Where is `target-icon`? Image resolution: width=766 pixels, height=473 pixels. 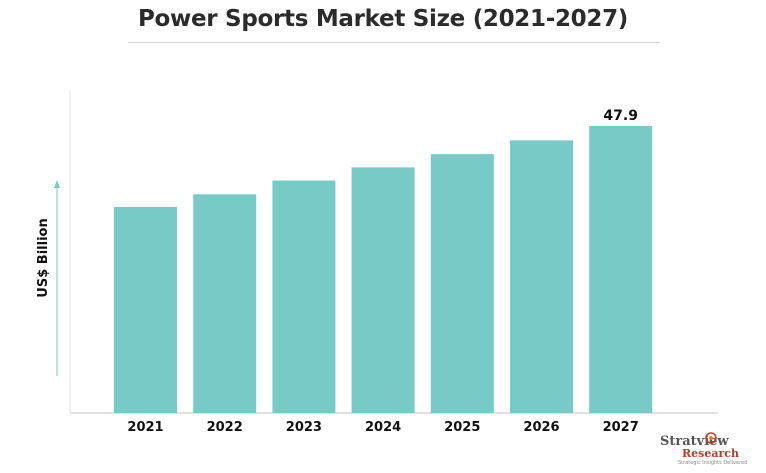 target-icon is located at coordinates (711, 438).